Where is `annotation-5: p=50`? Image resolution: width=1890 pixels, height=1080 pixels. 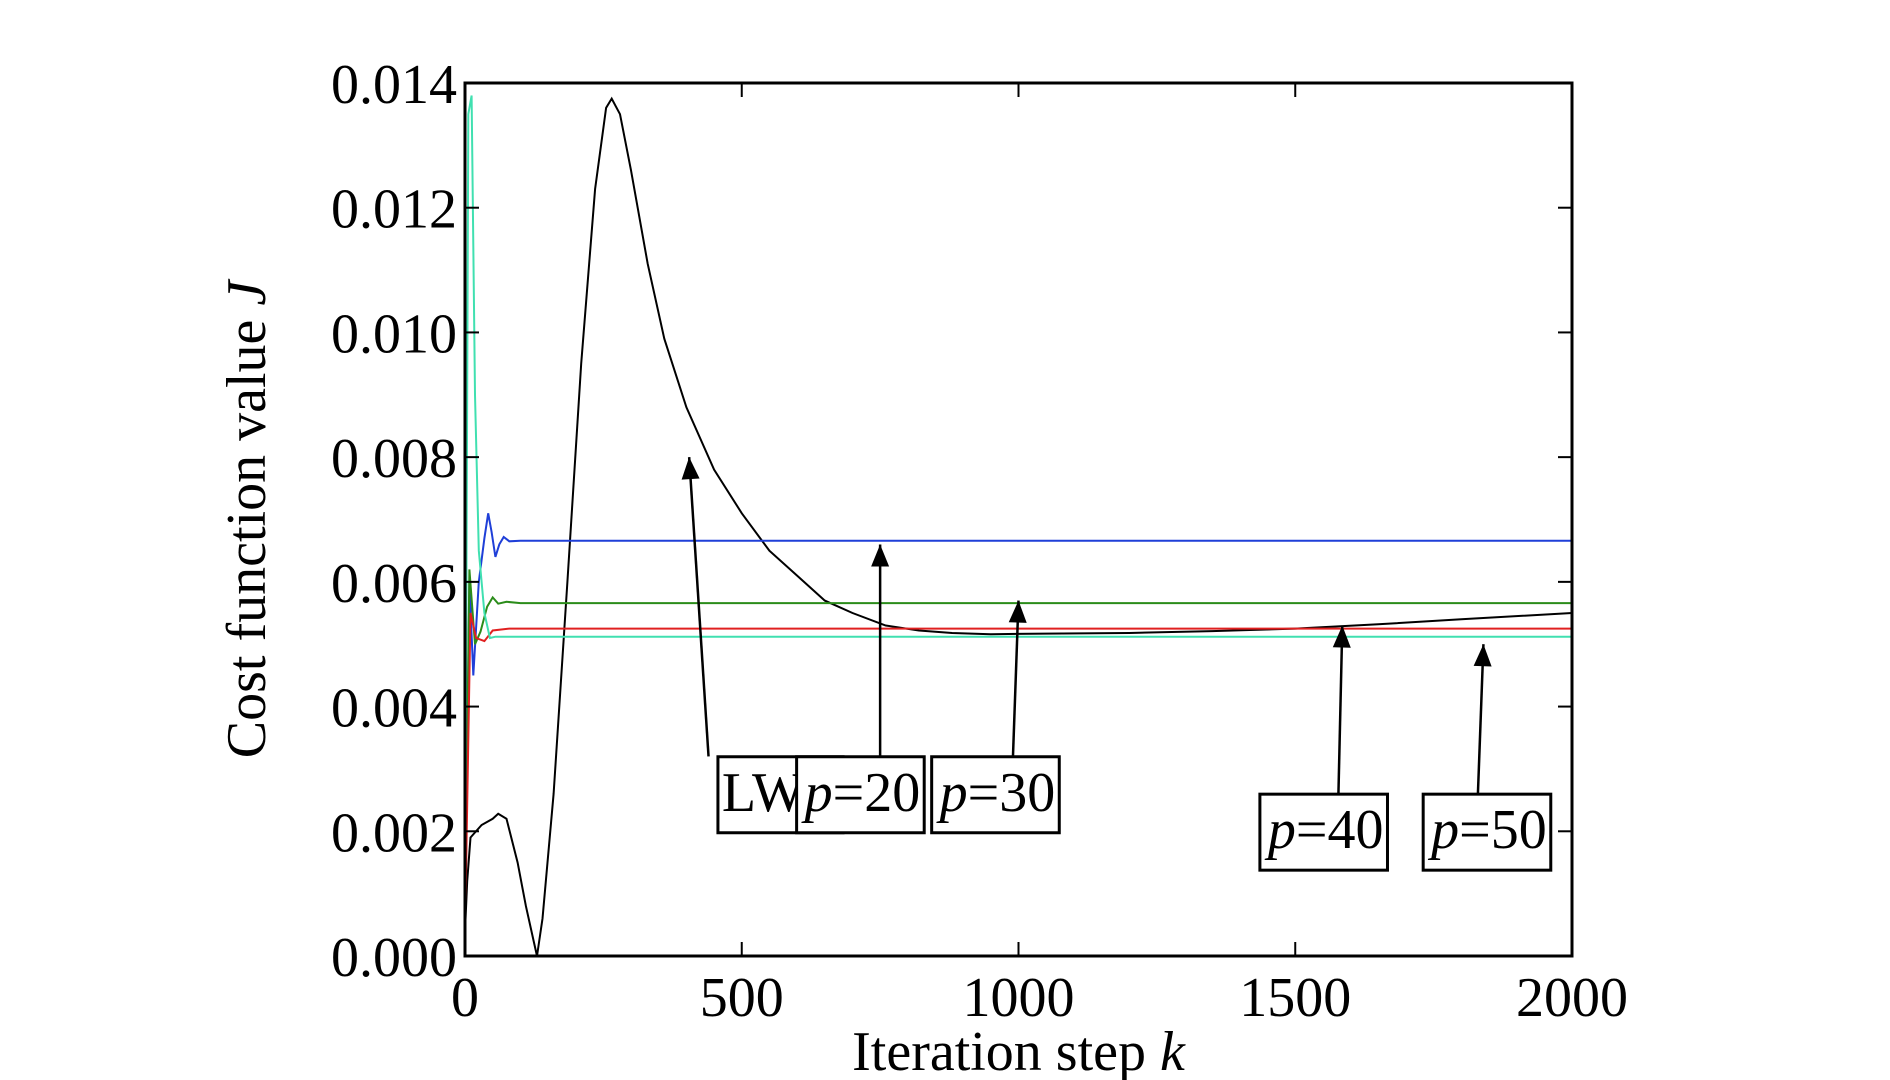
annotation-5: p=50 is located at coordinates (1487, 758).